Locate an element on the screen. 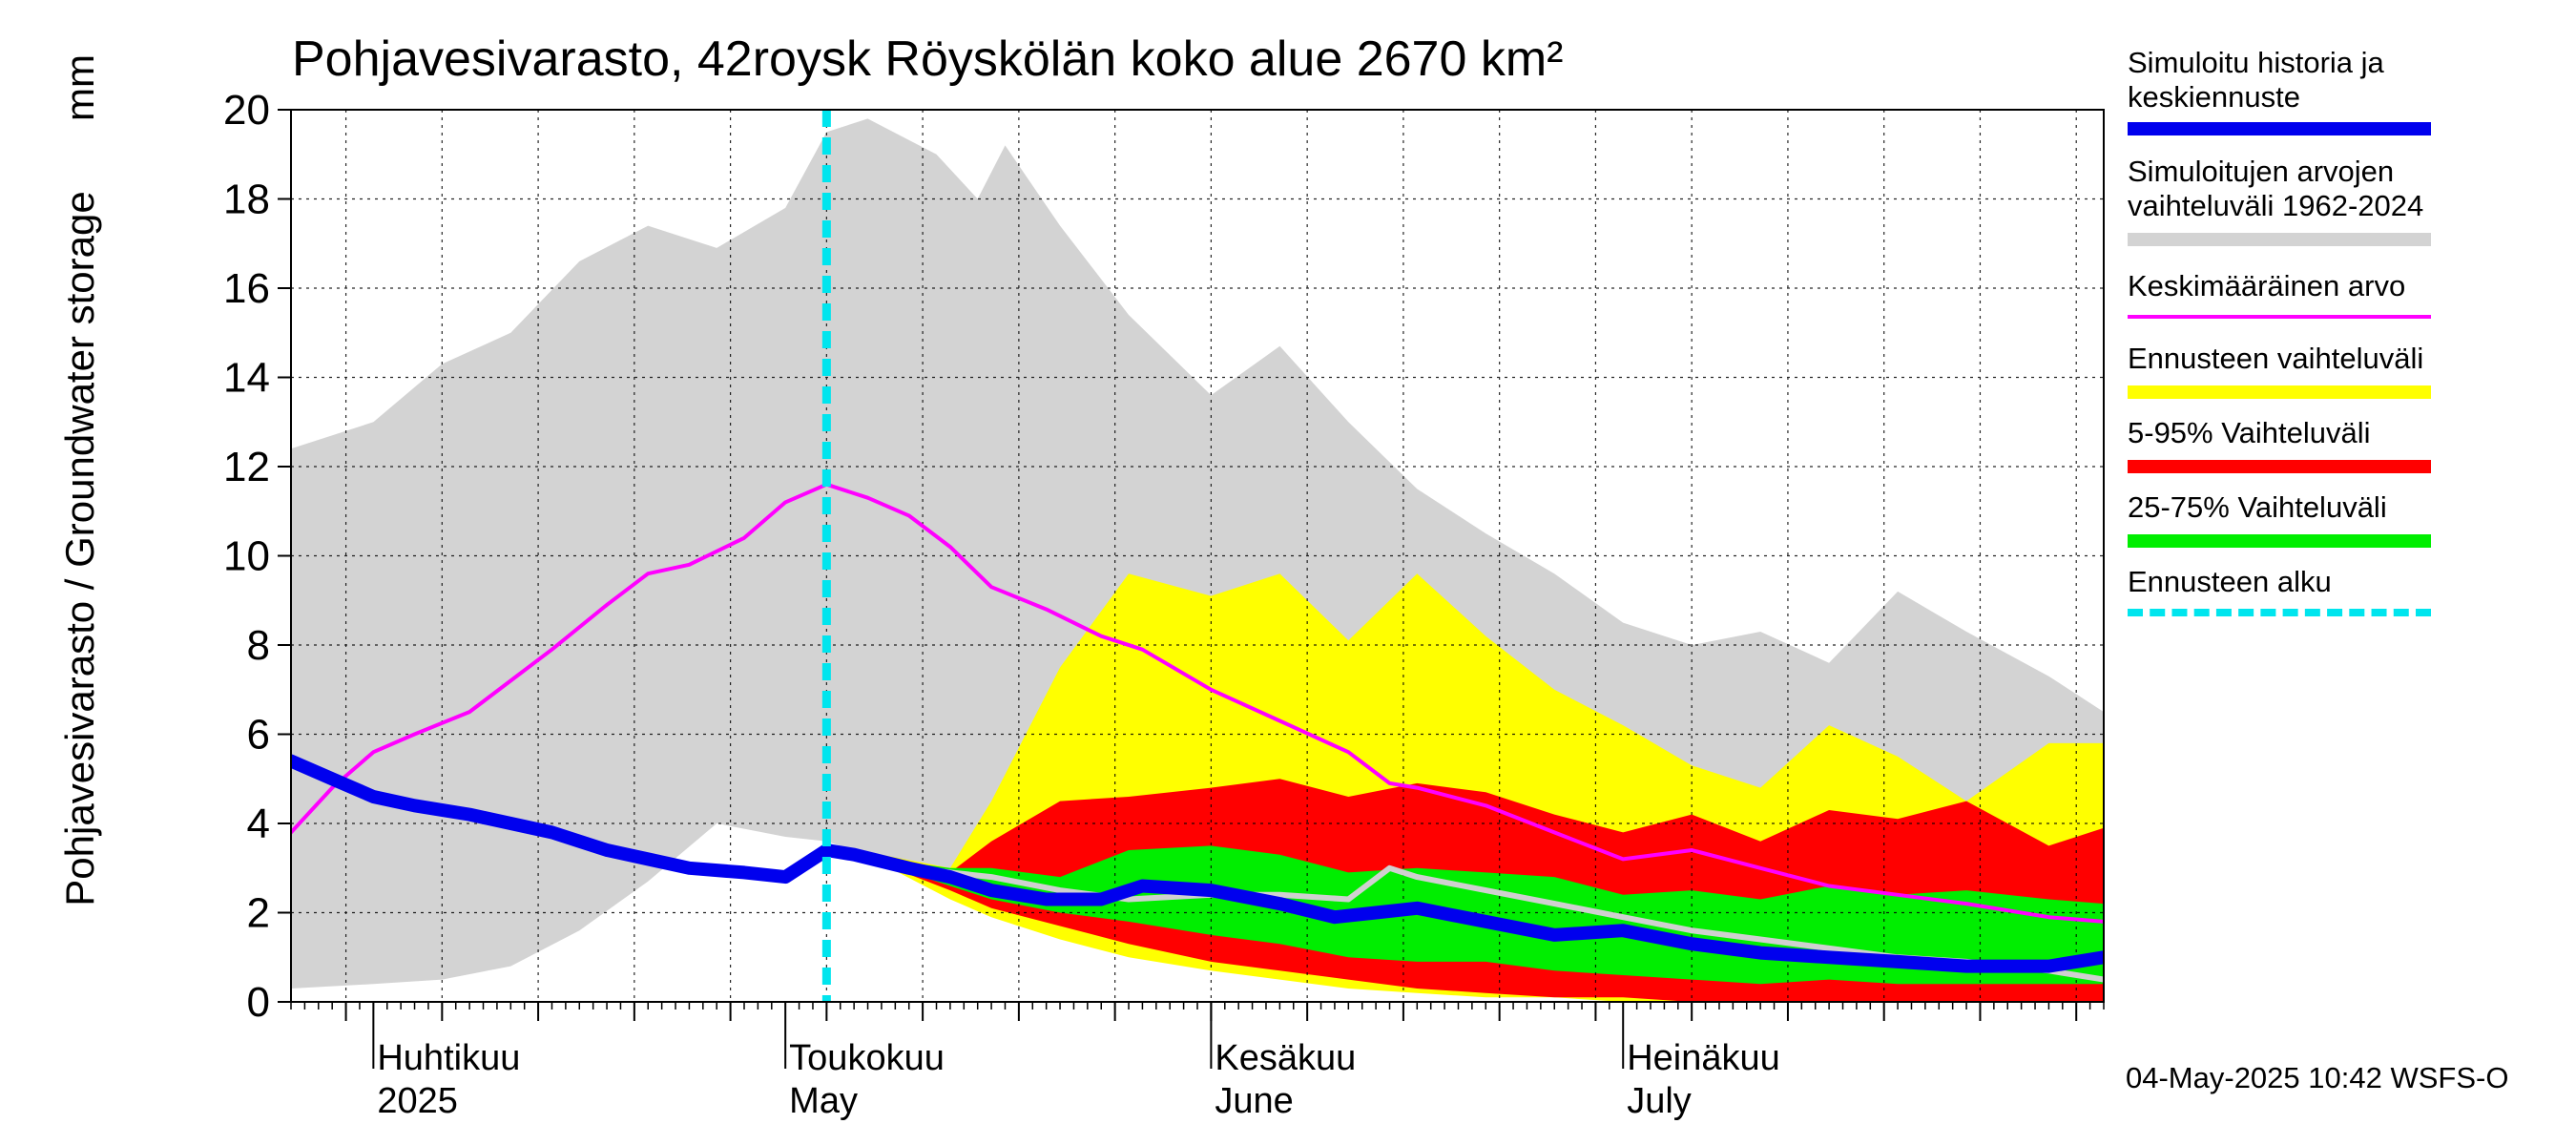 The width and height of the screenshot is (2576, 1145). legend-label: Keskimääräinen arvo is located at coordinates (2267, 285).